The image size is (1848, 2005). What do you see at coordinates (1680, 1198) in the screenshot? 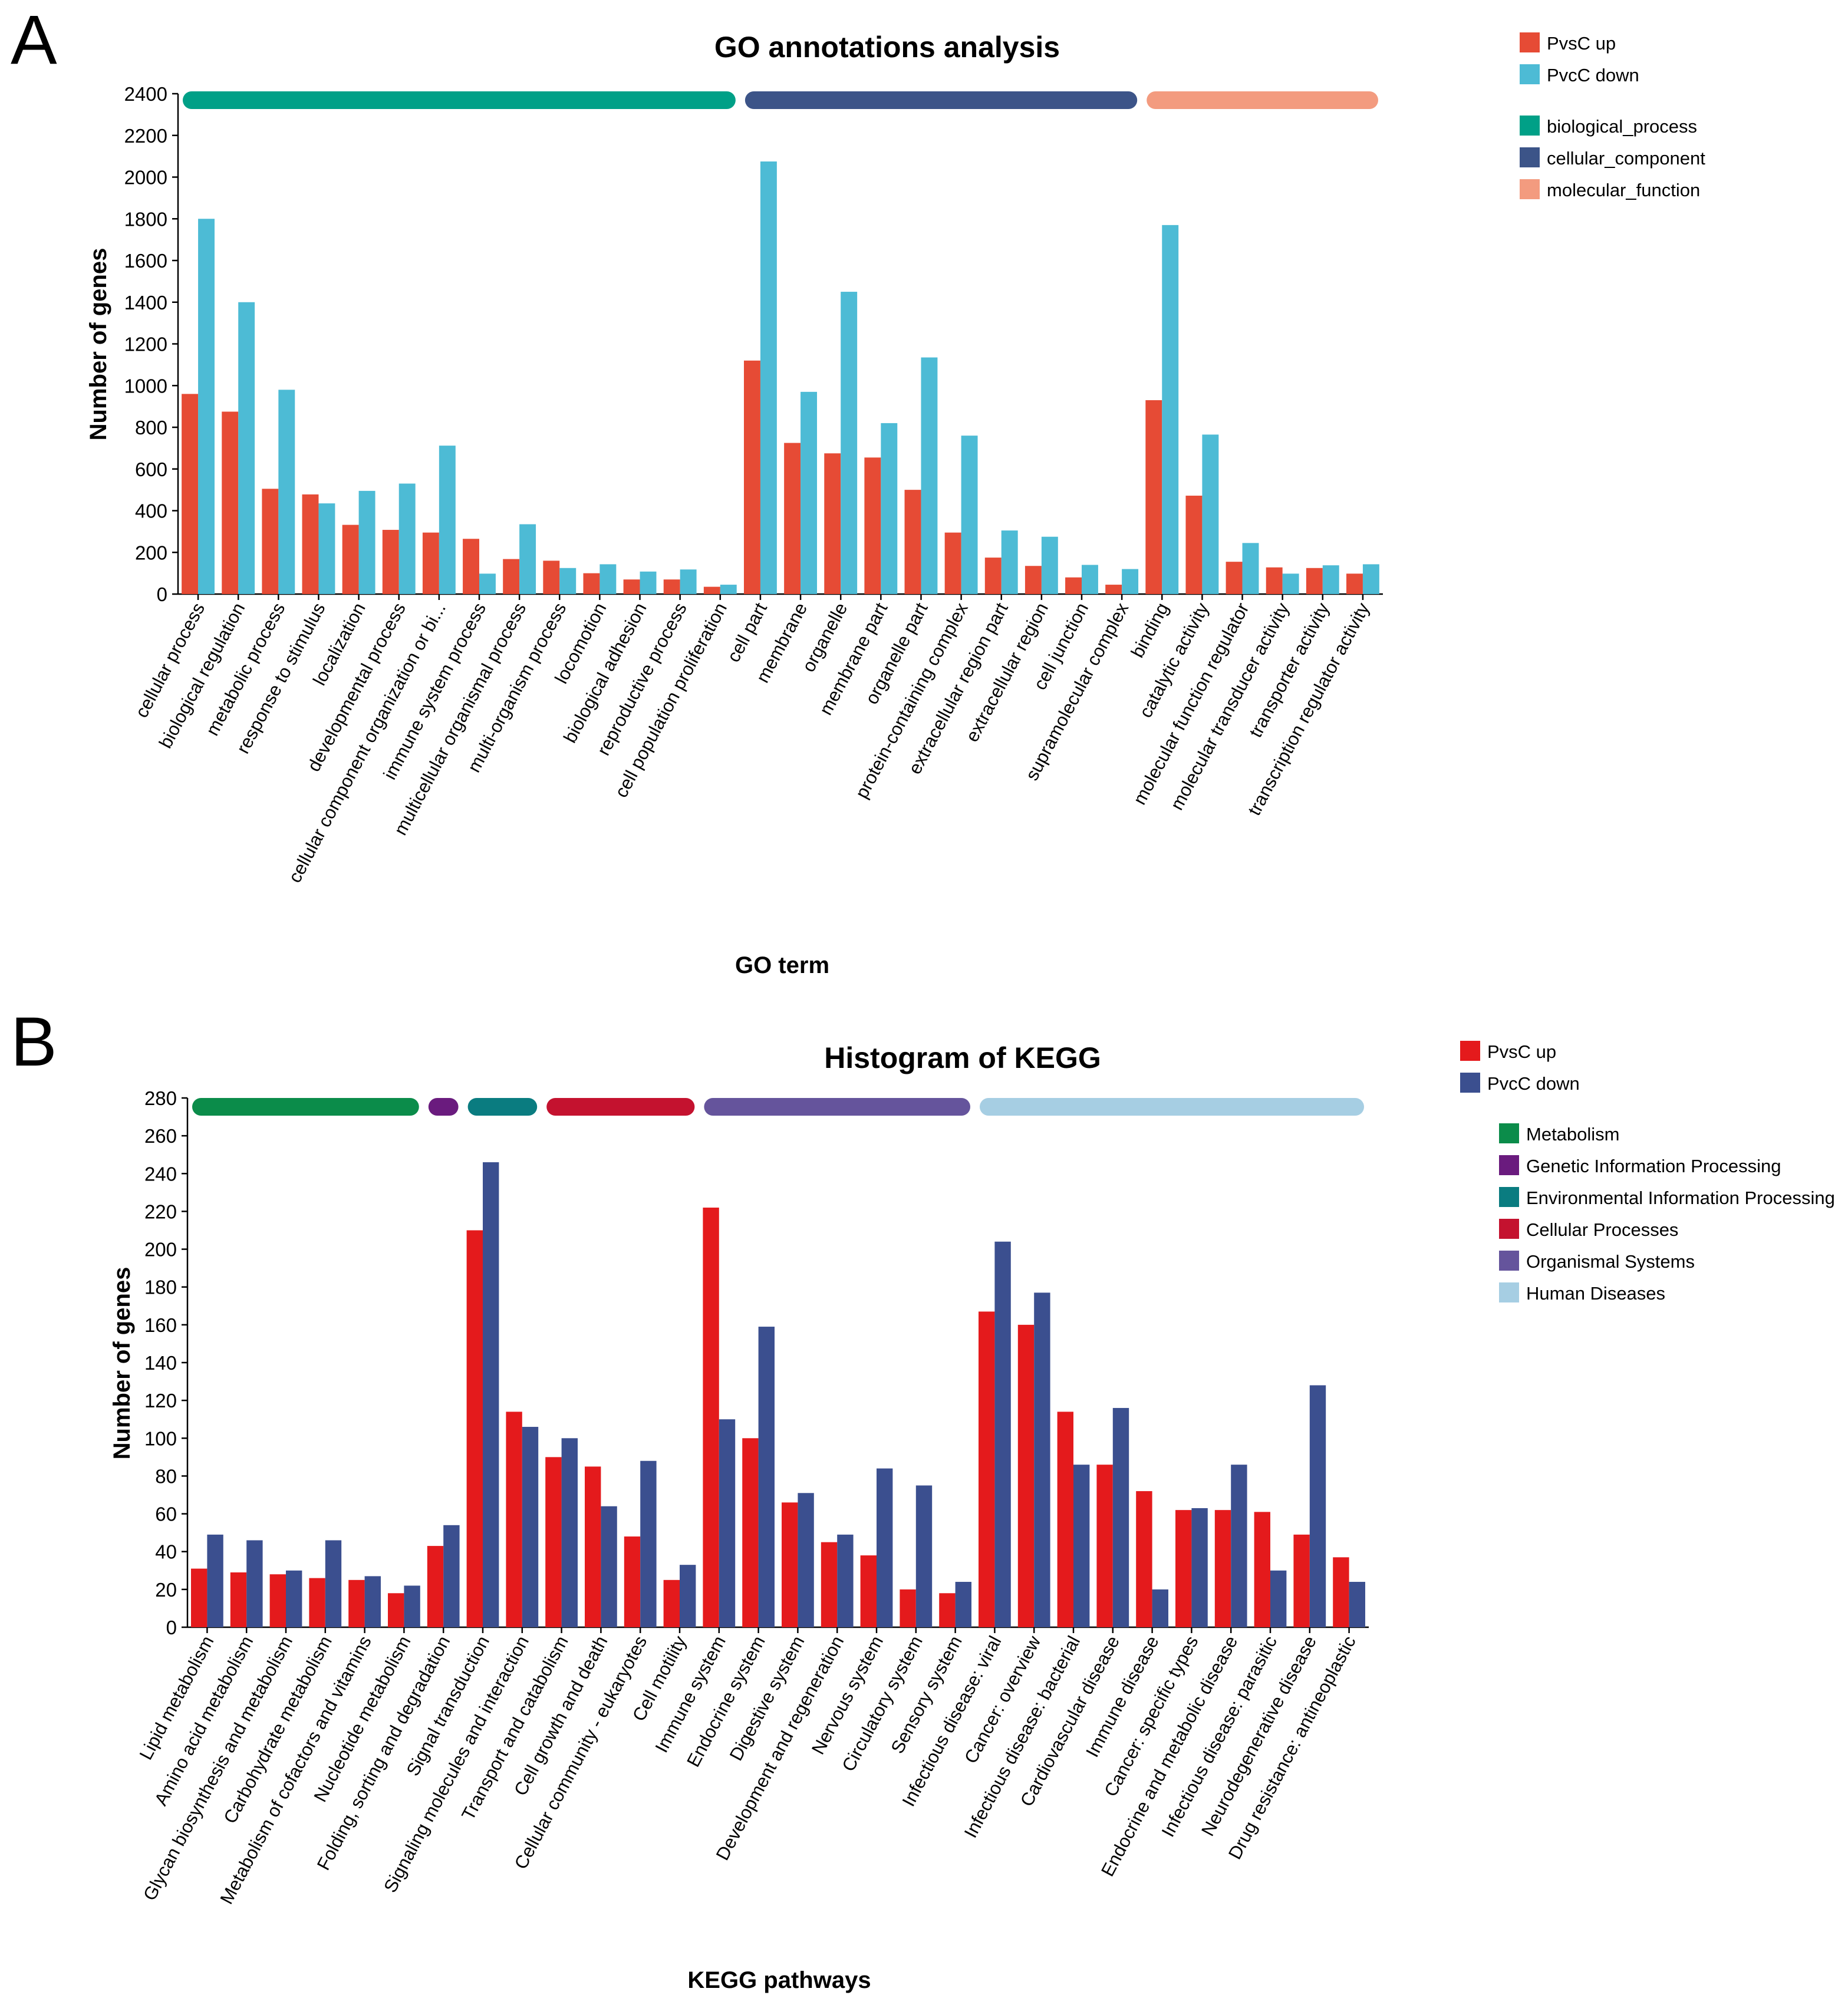
I see `chart-b-legend-label-group: Environmental Information Processing` at bounding box center [1680, 1198].